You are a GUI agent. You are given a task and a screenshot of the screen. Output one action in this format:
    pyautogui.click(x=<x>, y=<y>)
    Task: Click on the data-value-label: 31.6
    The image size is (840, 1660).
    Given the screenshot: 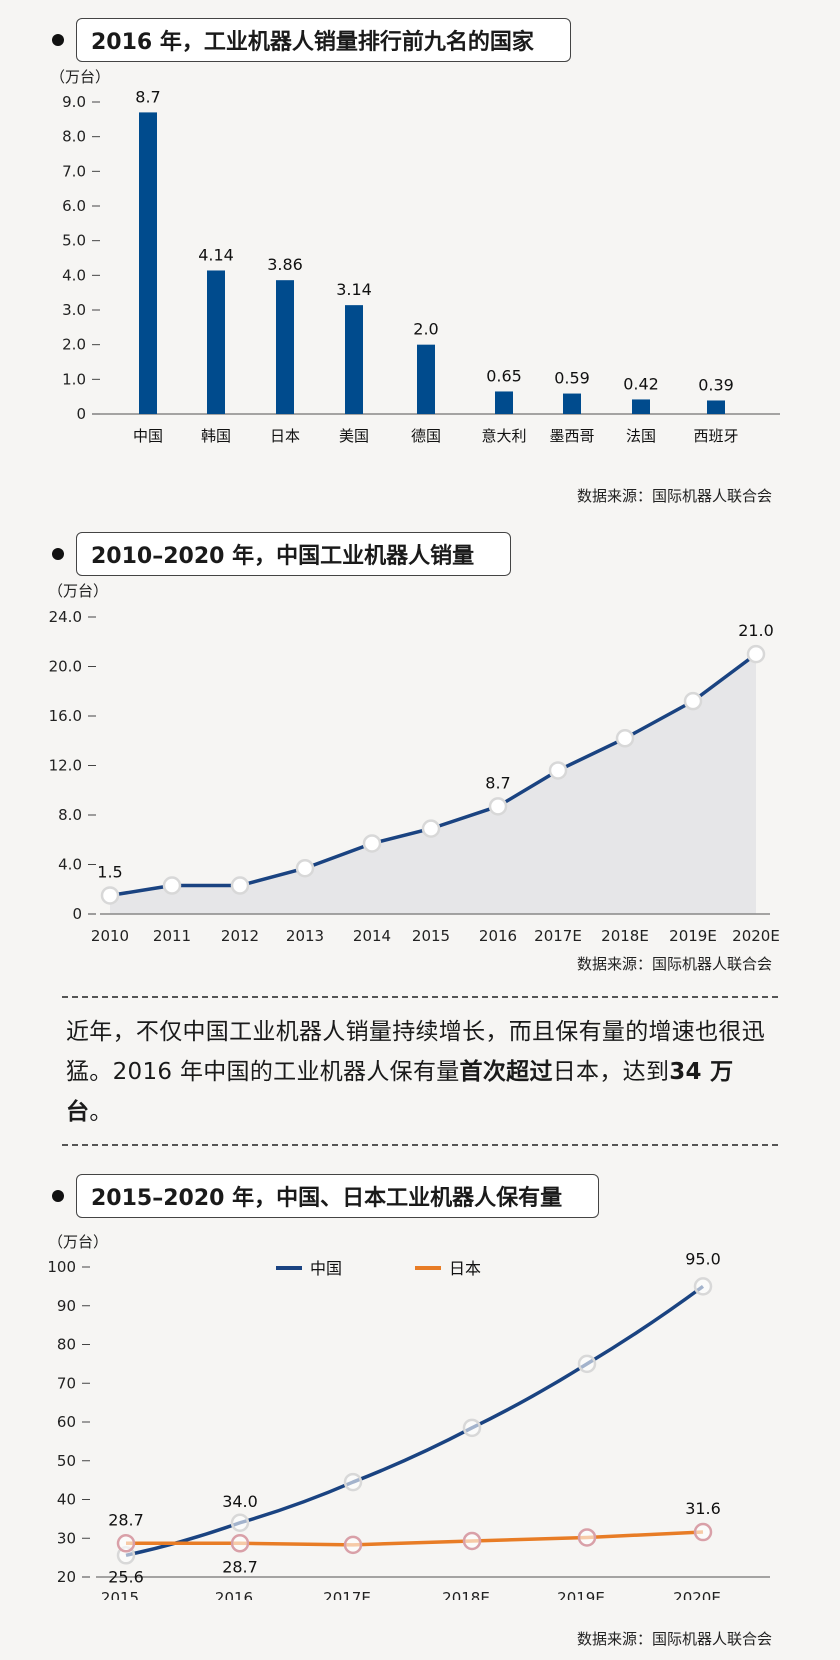 What is the action you would take?
    pyautogui.click(x=703, y=1508)
    